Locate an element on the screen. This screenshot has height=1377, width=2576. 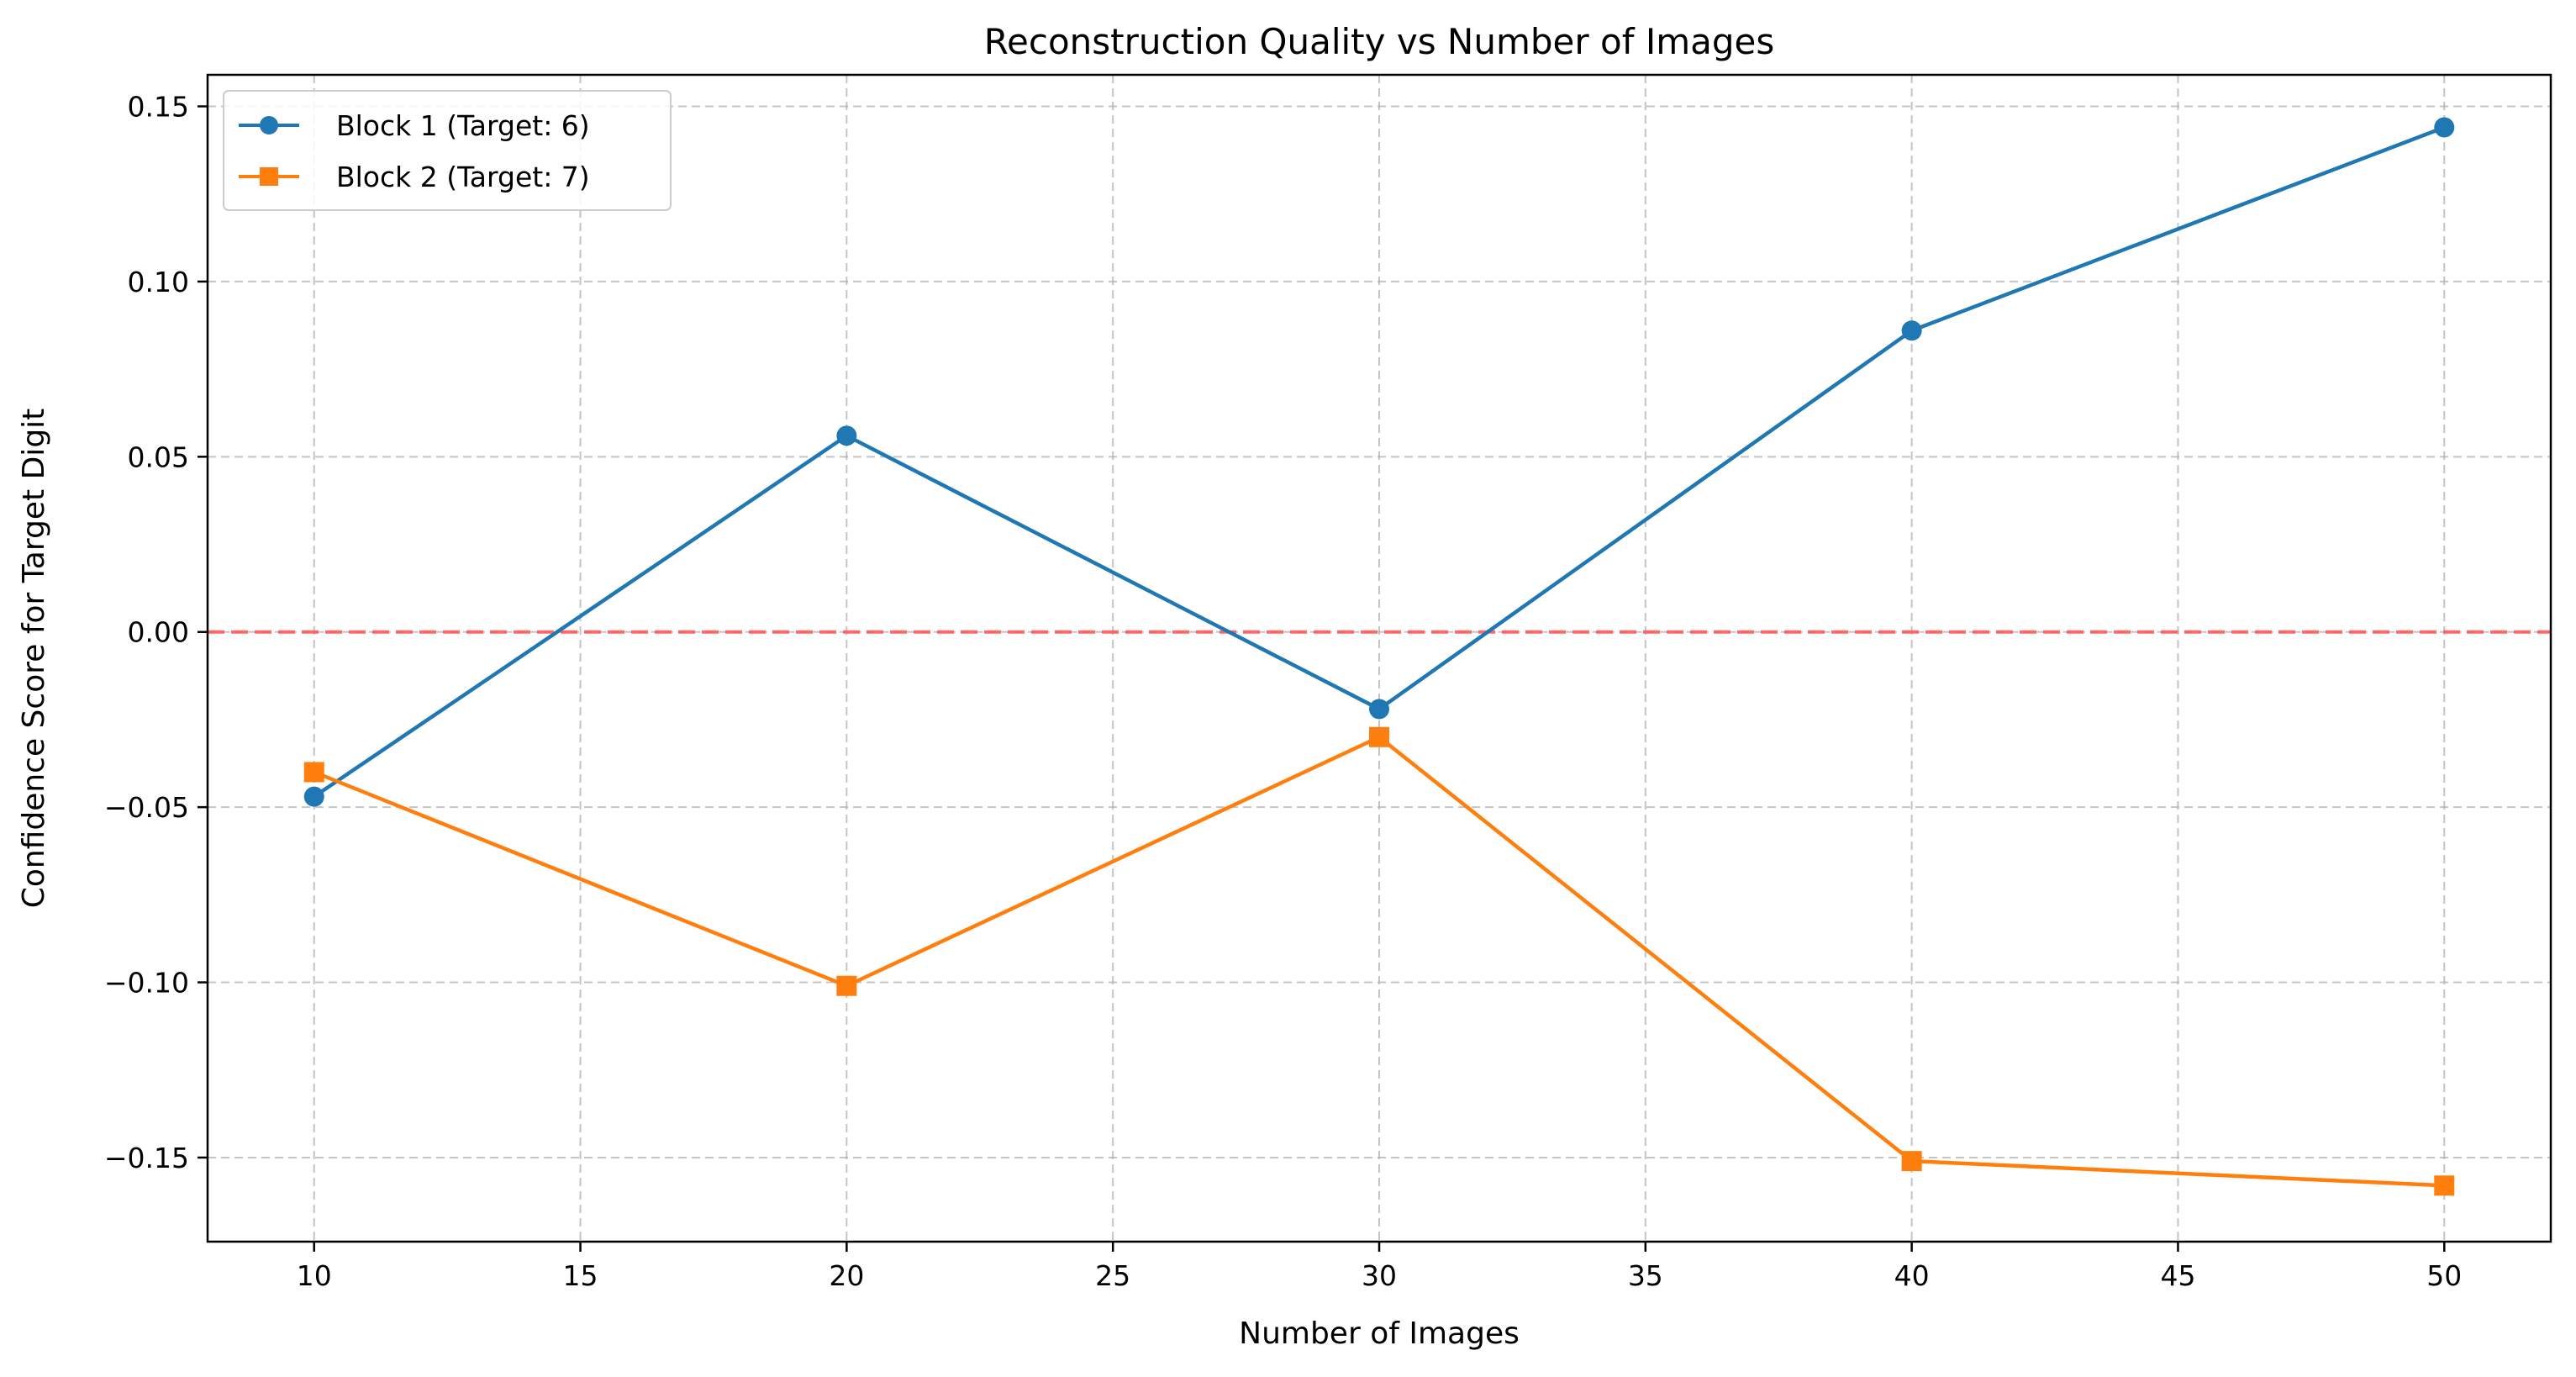
x-axis-ticks: 10 15 20 25 30 35 40 45 50 is located at coordinates (1379, 1267).